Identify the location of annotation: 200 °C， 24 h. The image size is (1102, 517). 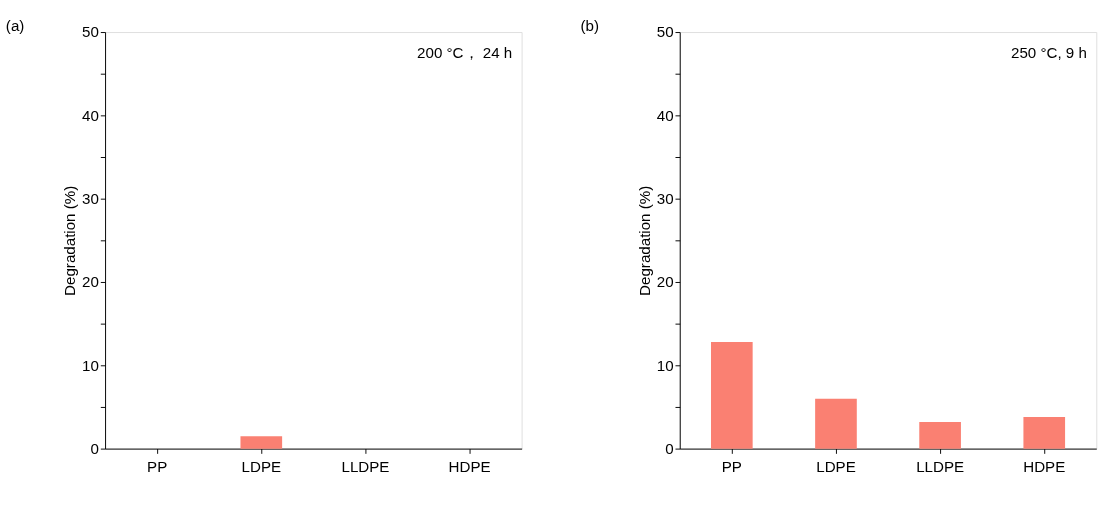
(465, 52).